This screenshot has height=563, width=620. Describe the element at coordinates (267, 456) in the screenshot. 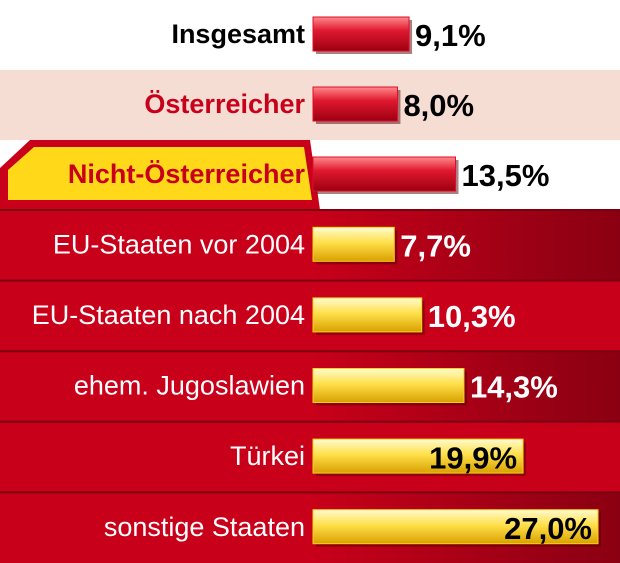

I see `category-label: Türkei` at that location.